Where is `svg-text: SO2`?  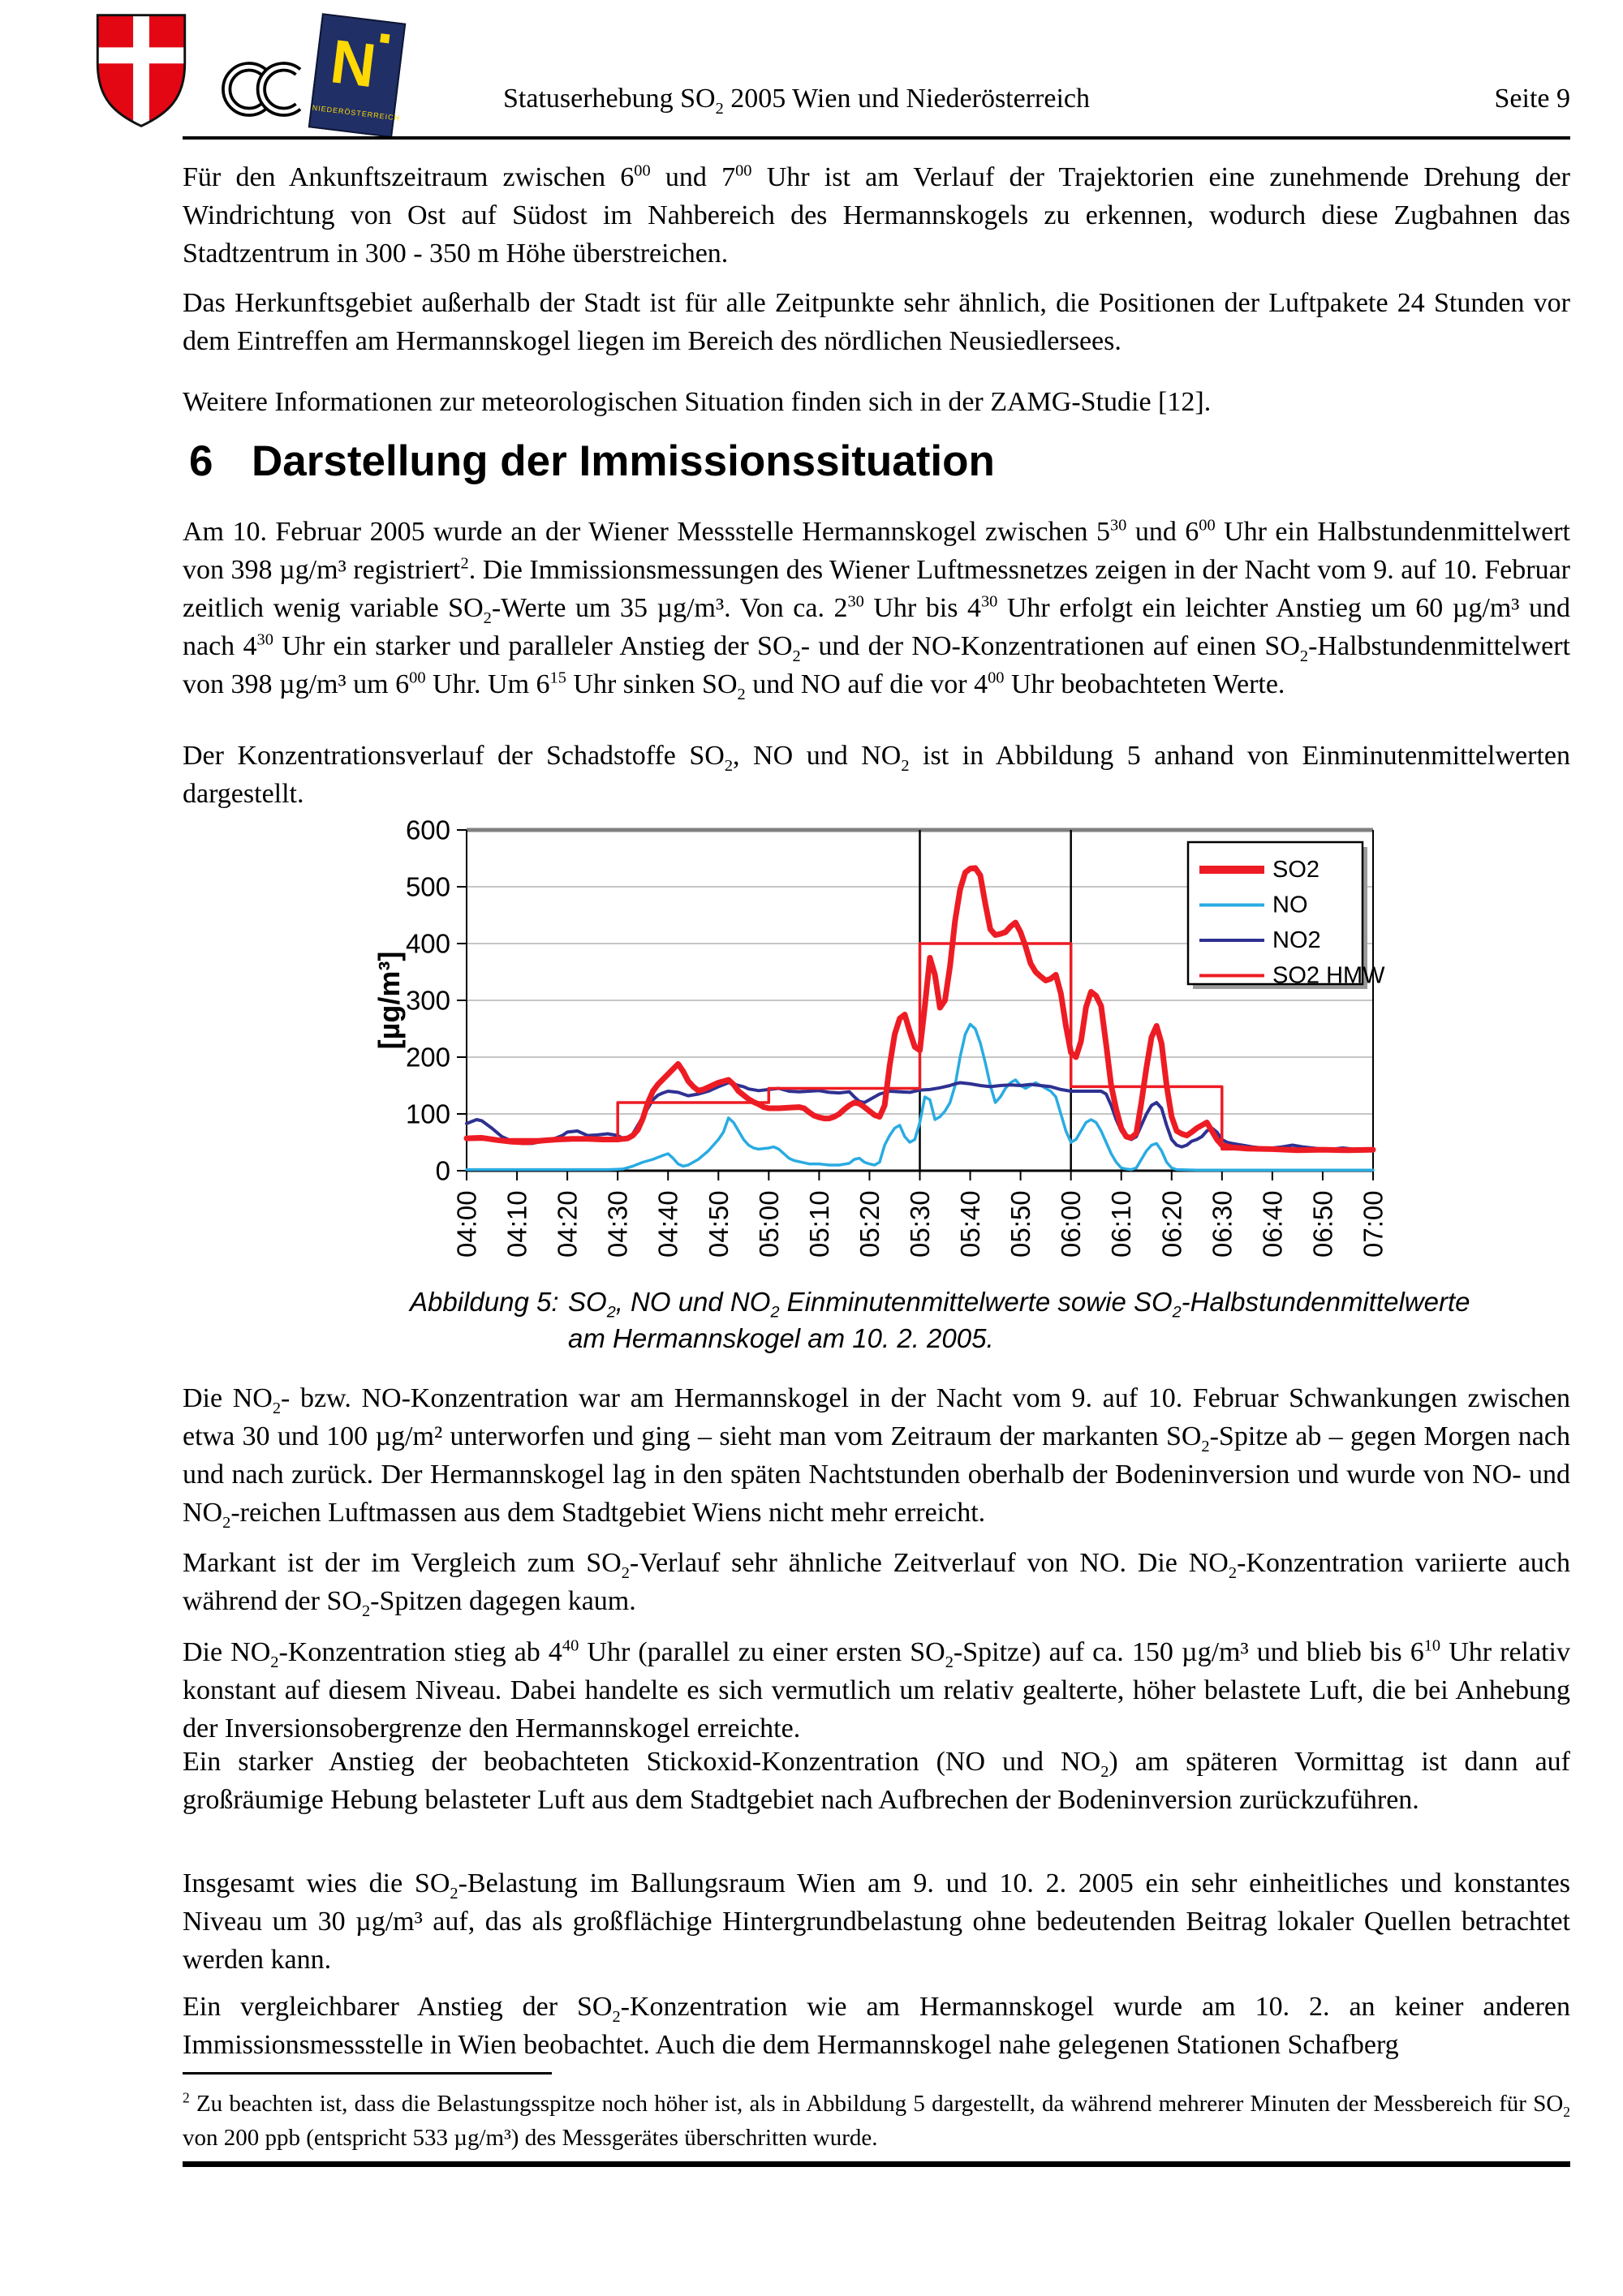 svg-text: SO2 is located at coordinates (1295, 870).